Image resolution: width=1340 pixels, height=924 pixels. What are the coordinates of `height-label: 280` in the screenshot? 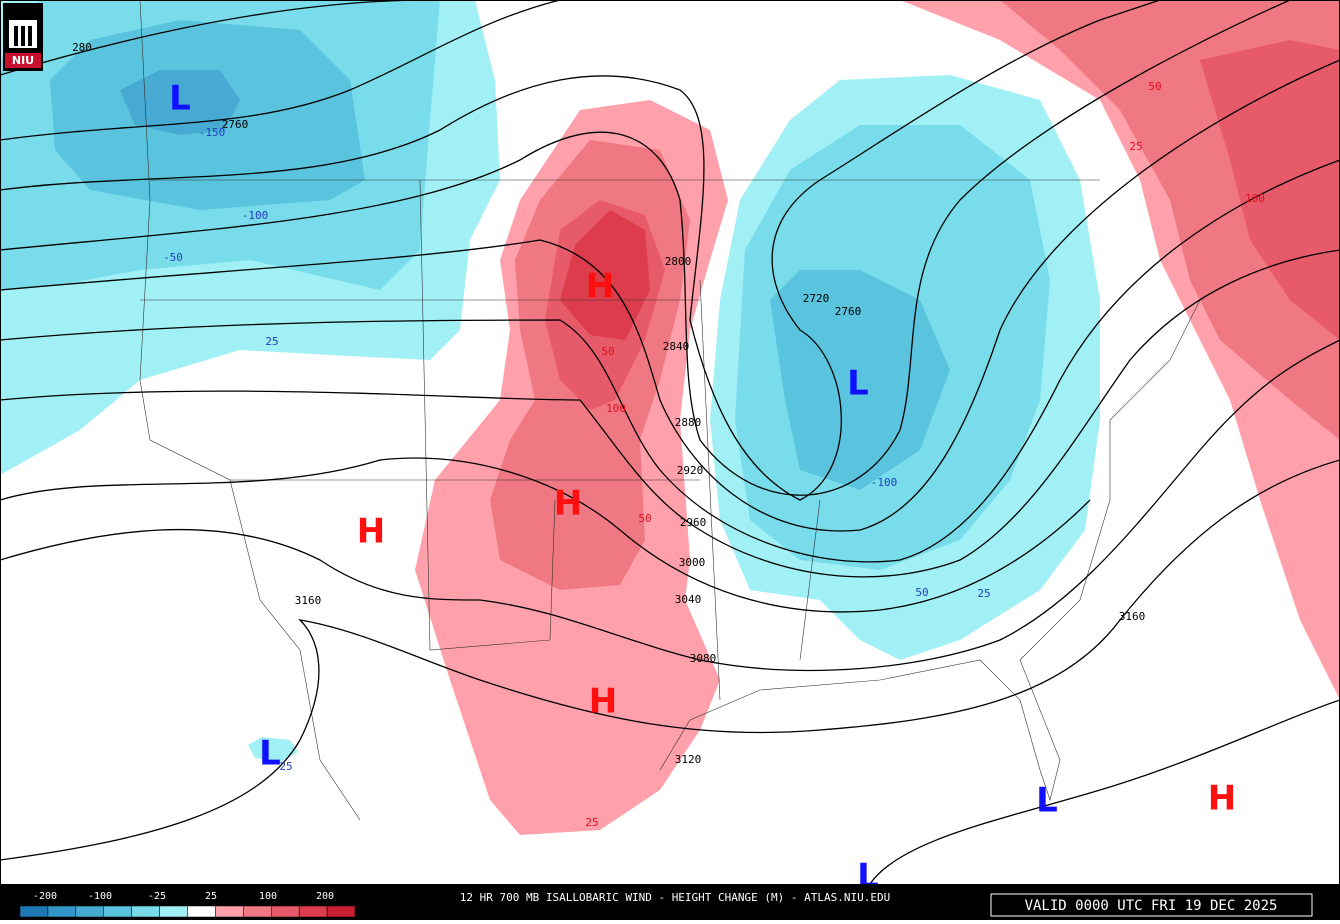 It's located at (82, 47).